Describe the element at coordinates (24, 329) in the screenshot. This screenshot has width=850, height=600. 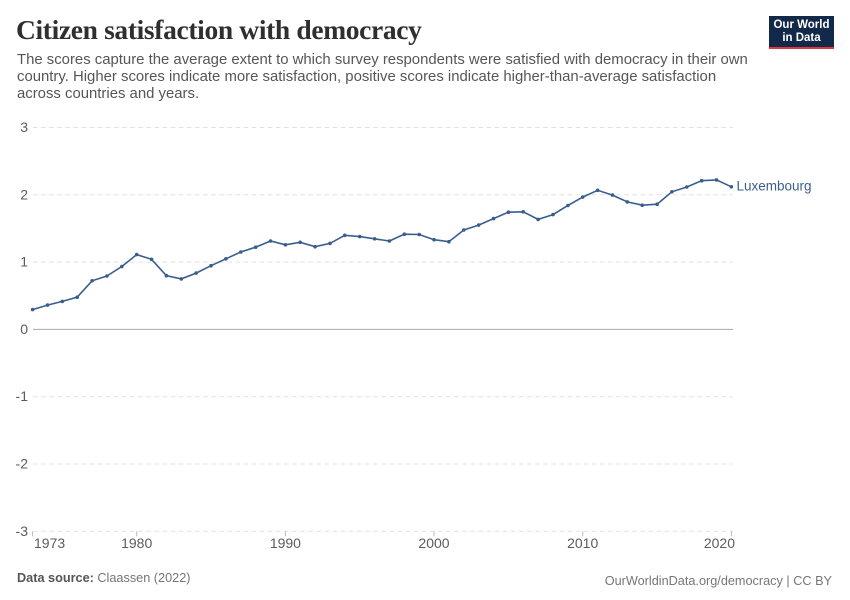
I see `svg-text: 0` at that location.